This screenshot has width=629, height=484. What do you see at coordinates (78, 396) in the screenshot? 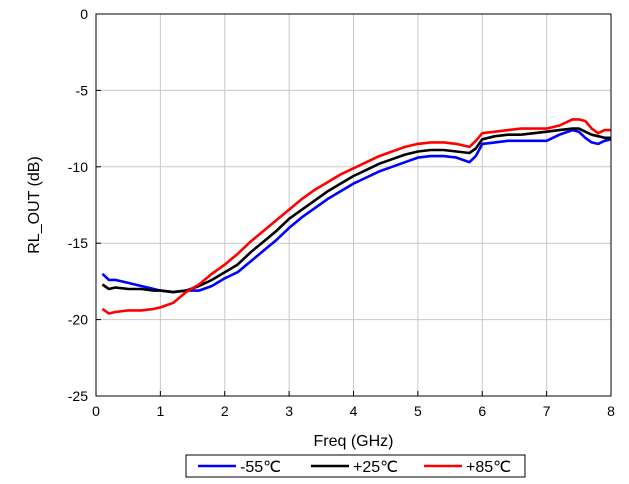
I see `y-tick-label: -25` at bounding box center [78, 396].